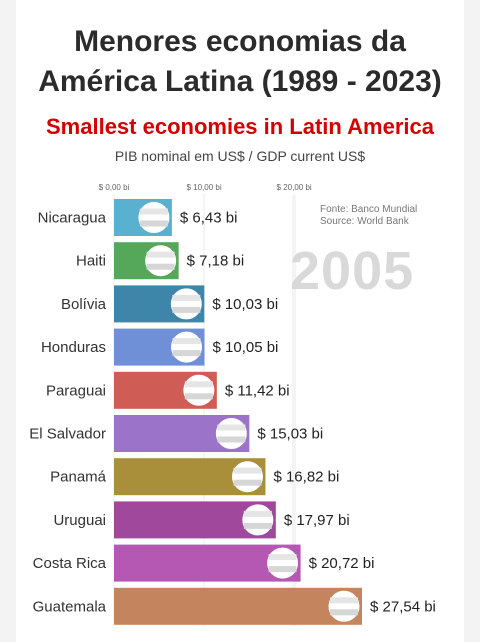  What do you see at coordinates (290, 434) in the screenshot?
I see `value-label: $ 15,03 bi` at bounding box center [290, 434].